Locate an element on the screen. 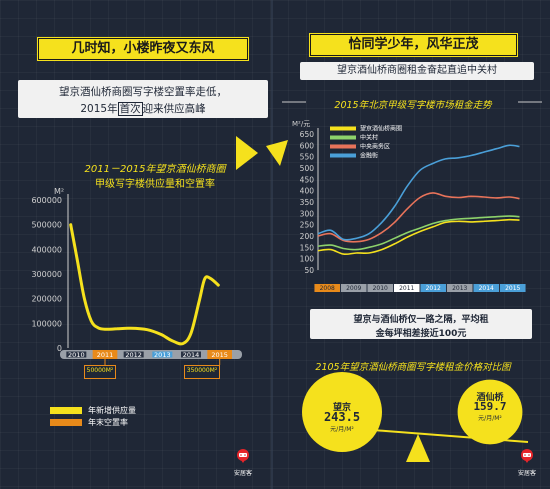 Image resolution: width=550 pixels, height=489 pixels. yellow-triangle-left is located at coordinates (277, 153).